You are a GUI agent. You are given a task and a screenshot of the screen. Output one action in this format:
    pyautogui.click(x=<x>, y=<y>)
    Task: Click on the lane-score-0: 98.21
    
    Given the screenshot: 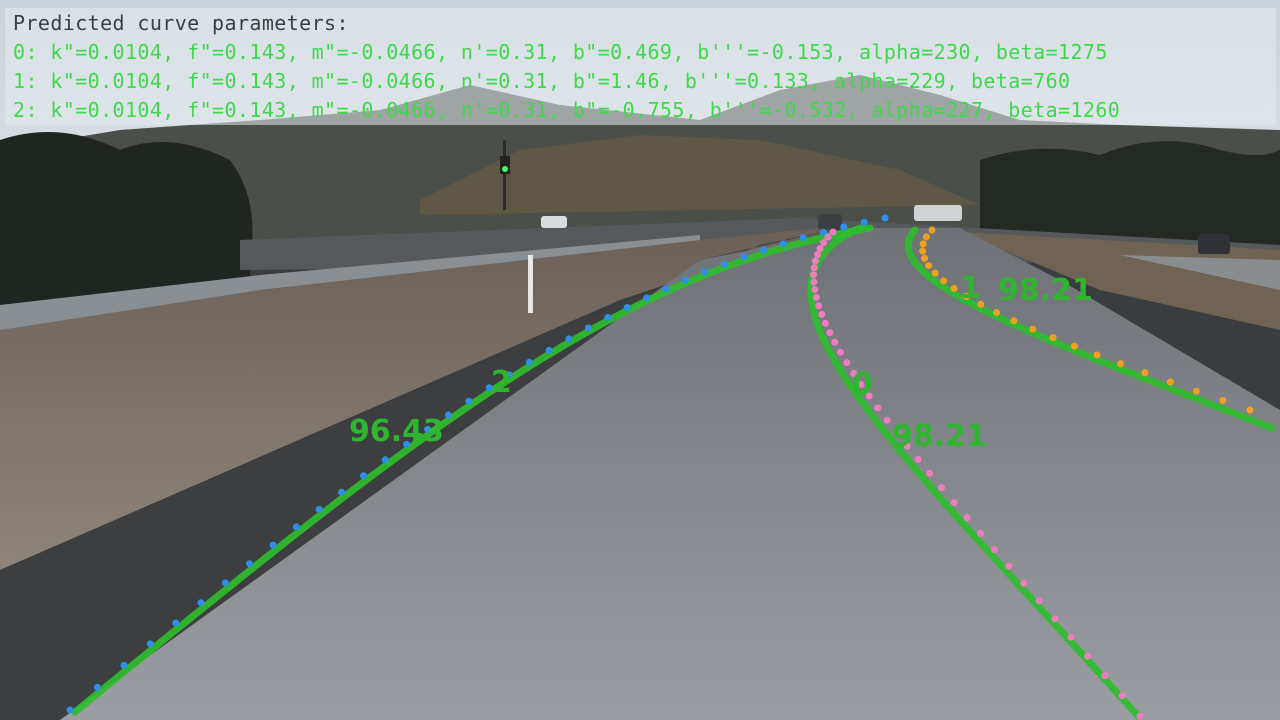 What is the action you would take?
    pyautogui.click(x=939, y=436)
    